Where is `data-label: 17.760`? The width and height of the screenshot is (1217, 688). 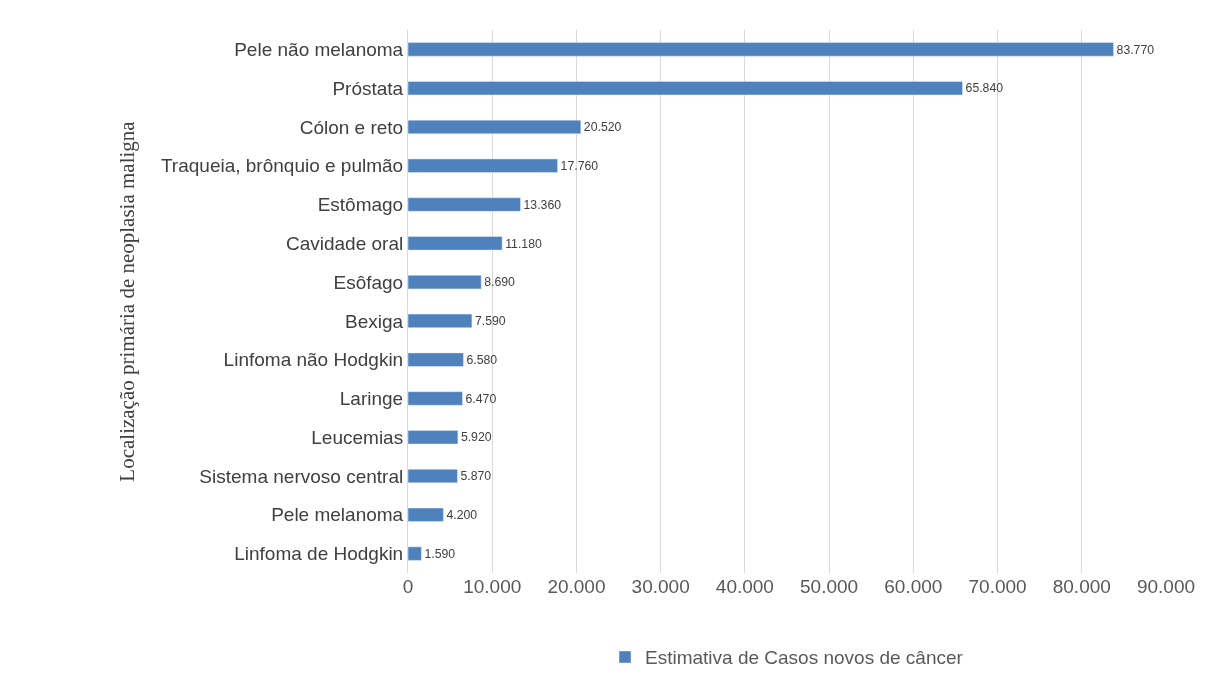
data-label: 17.760 is located at coordinates (579, 165).